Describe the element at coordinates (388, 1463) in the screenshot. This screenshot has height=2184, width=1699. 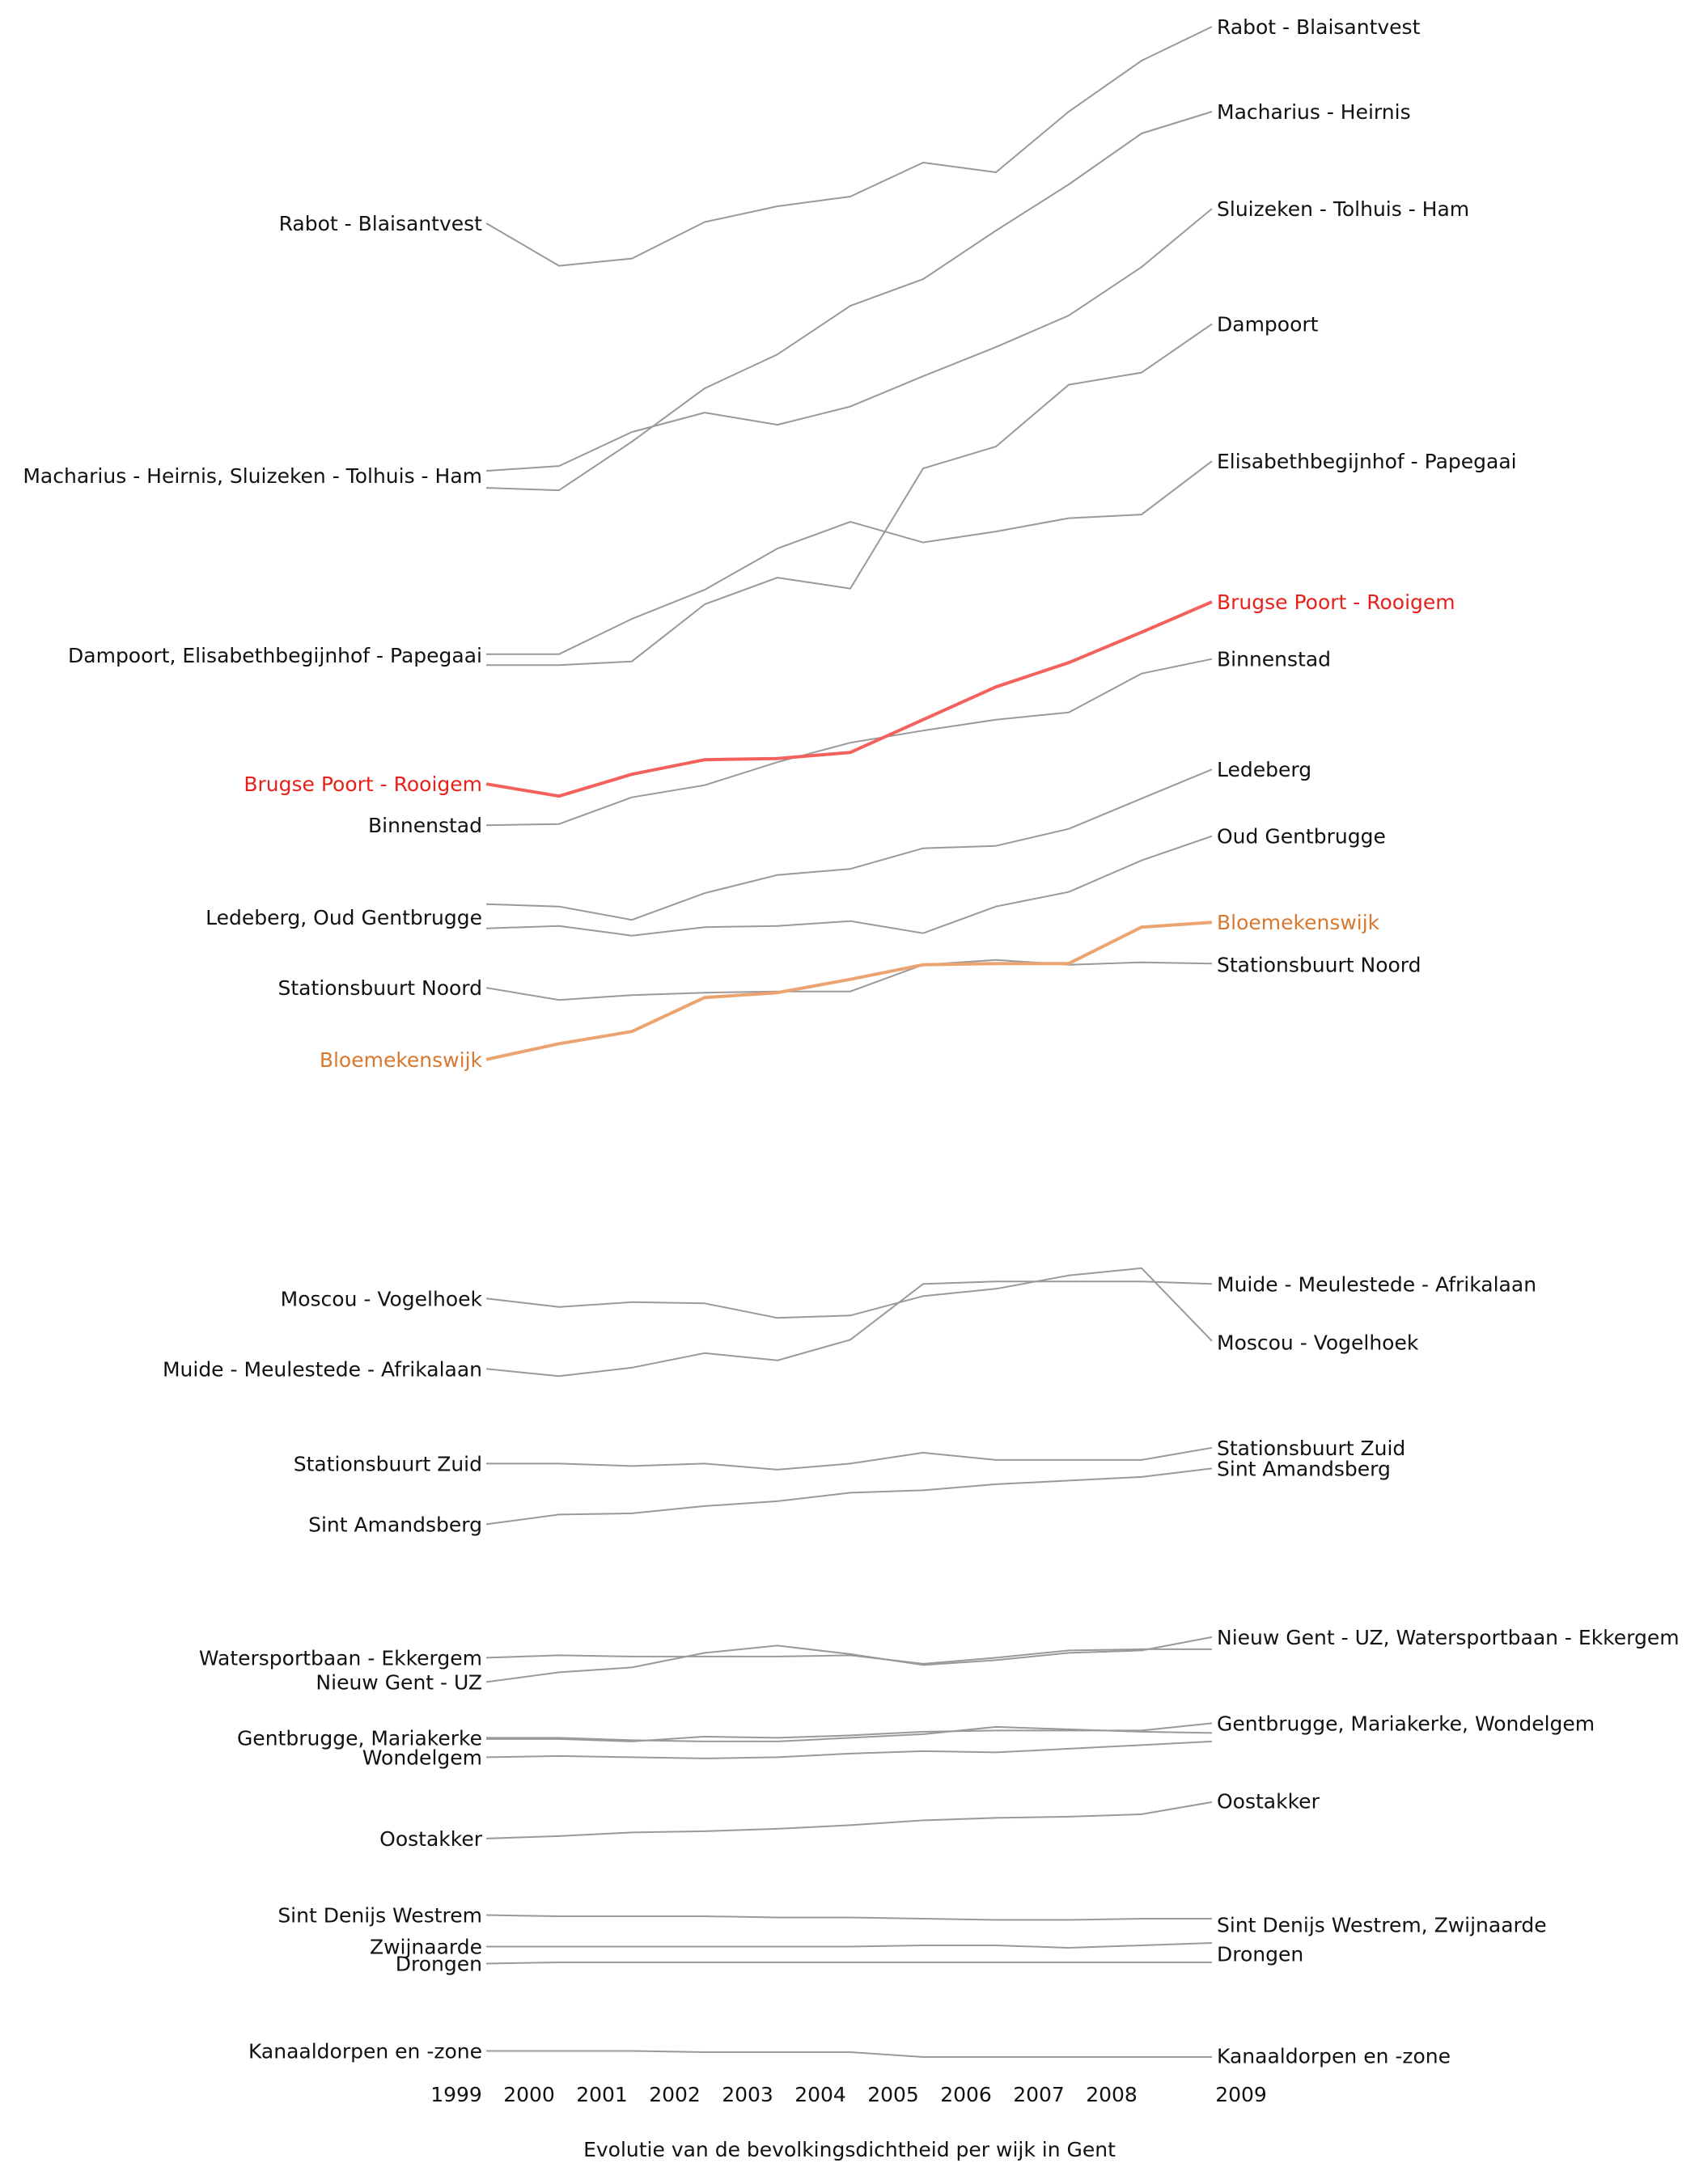
I see `start-label-stationsbuurt-zuid: Stationsbuurt Zuid` at that location.